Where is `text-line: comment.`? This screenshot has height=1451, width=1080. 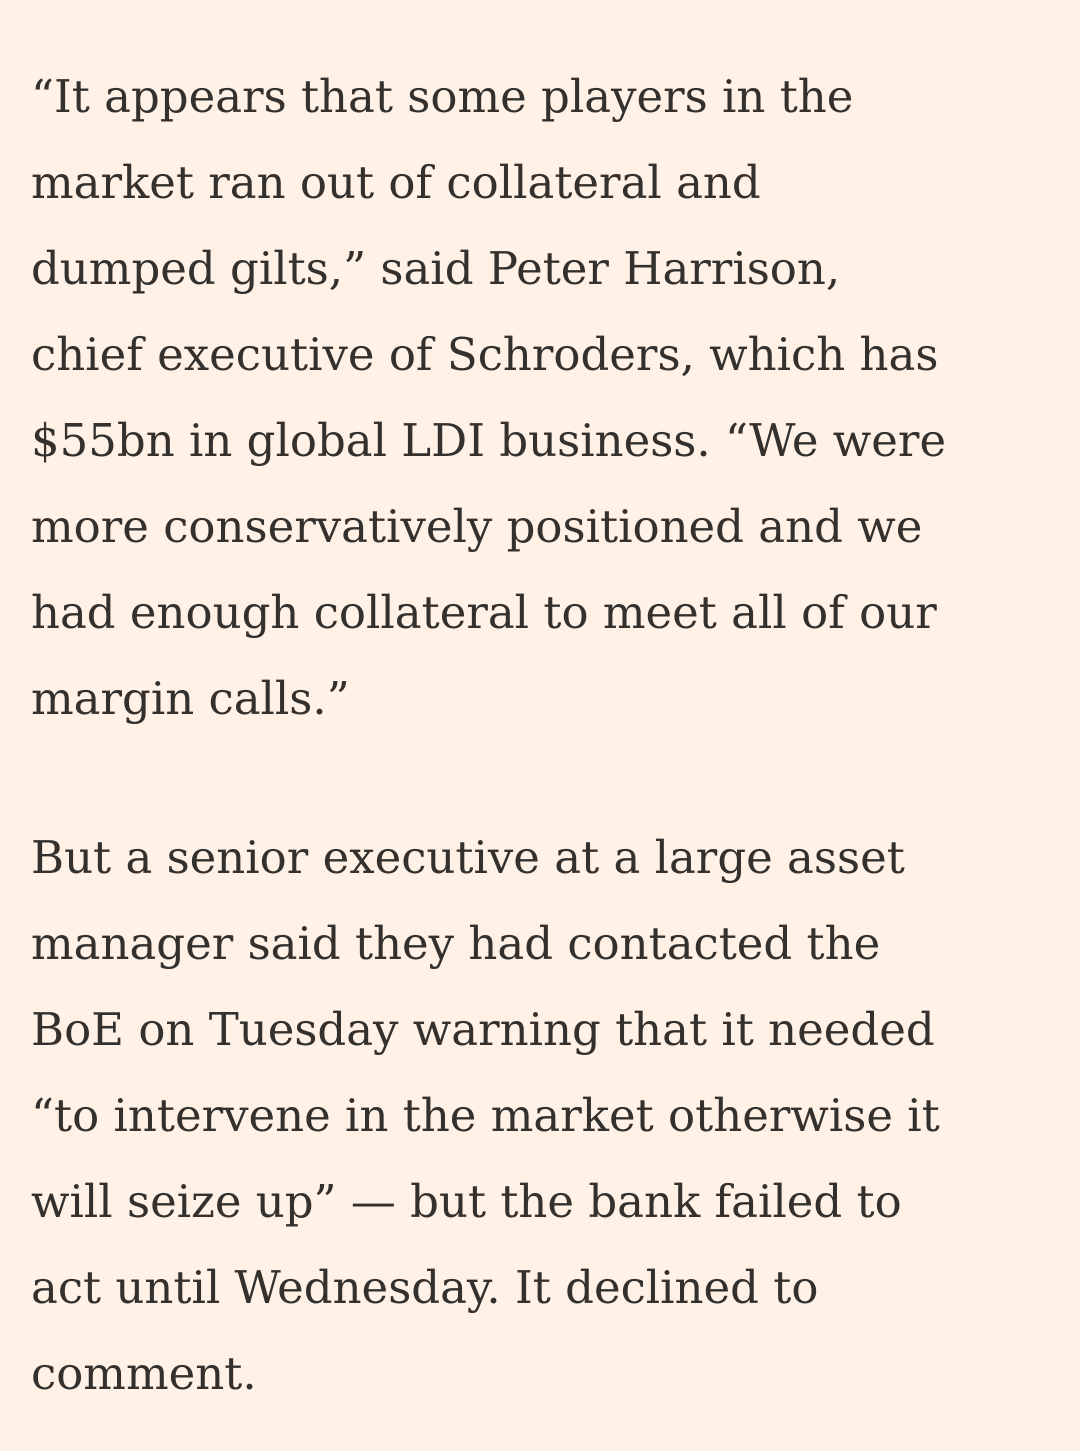
text-line: comment. is located at coordinates (144, 1373).